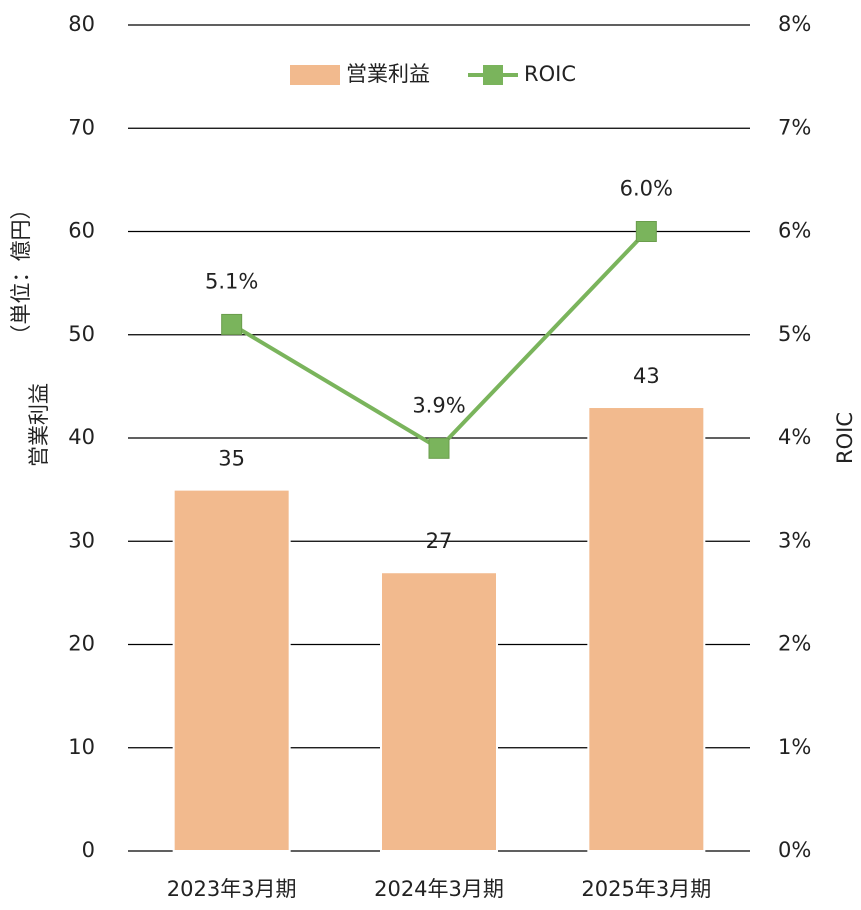 This screenshot has height=910, width=861. Describe the element at coordinates (231, 281) in the screenshot. I see `data-label: 5.1%` at that location.